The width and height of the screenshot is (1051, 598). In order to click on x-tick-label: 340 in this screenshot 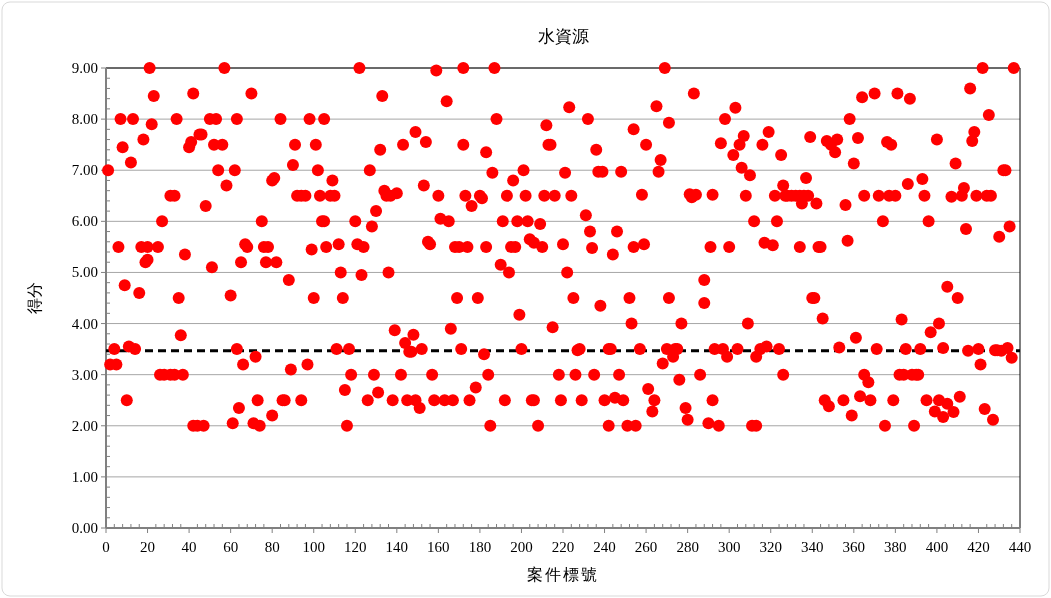, I will do `click(812, 547)`.